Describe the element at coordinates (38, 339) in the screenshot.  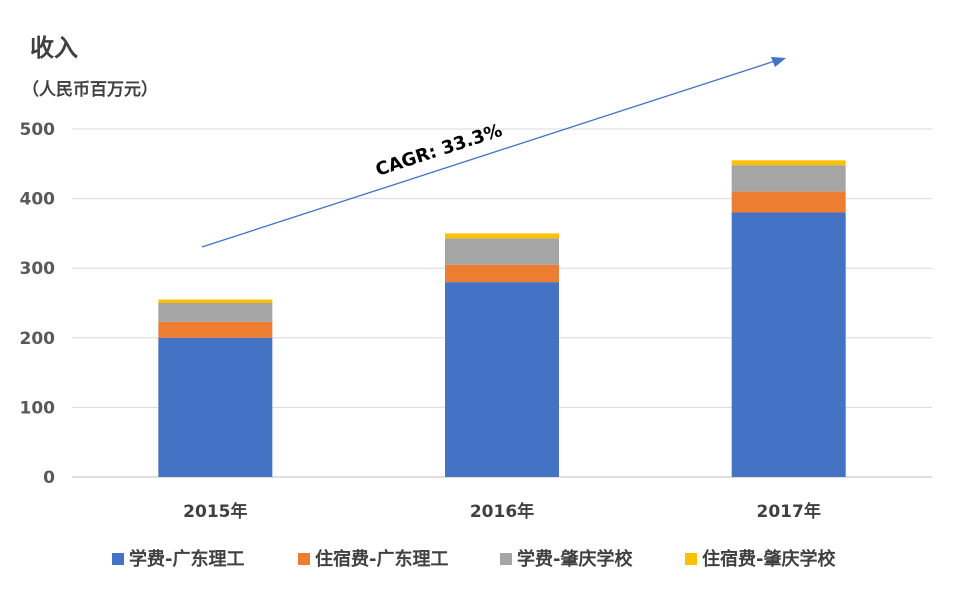
I see `y-tick-label: 200` at that location.